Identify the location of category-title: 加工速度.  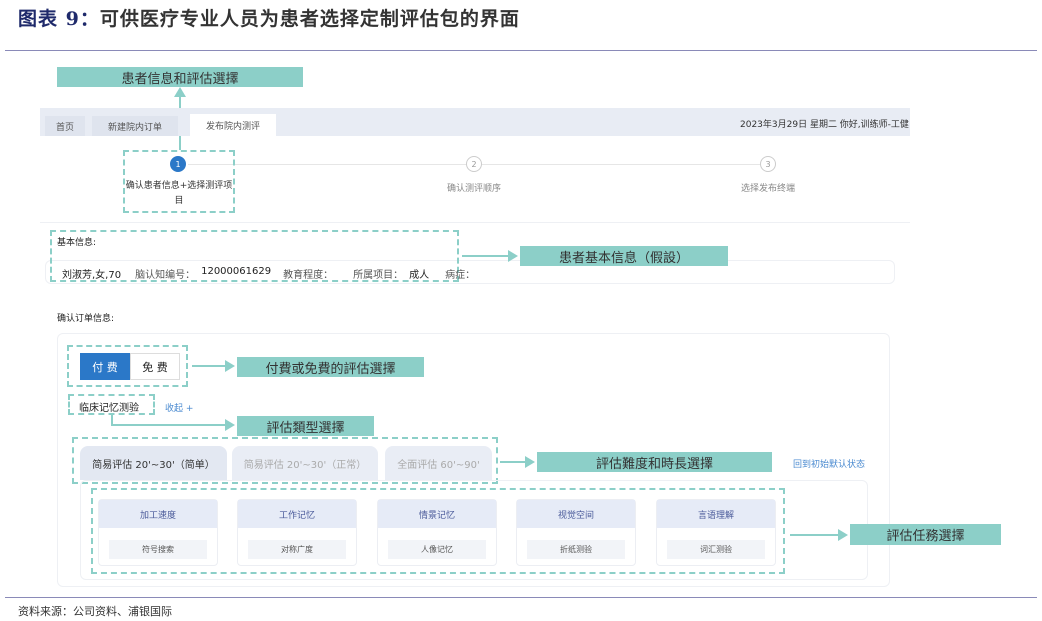
(158, 514).